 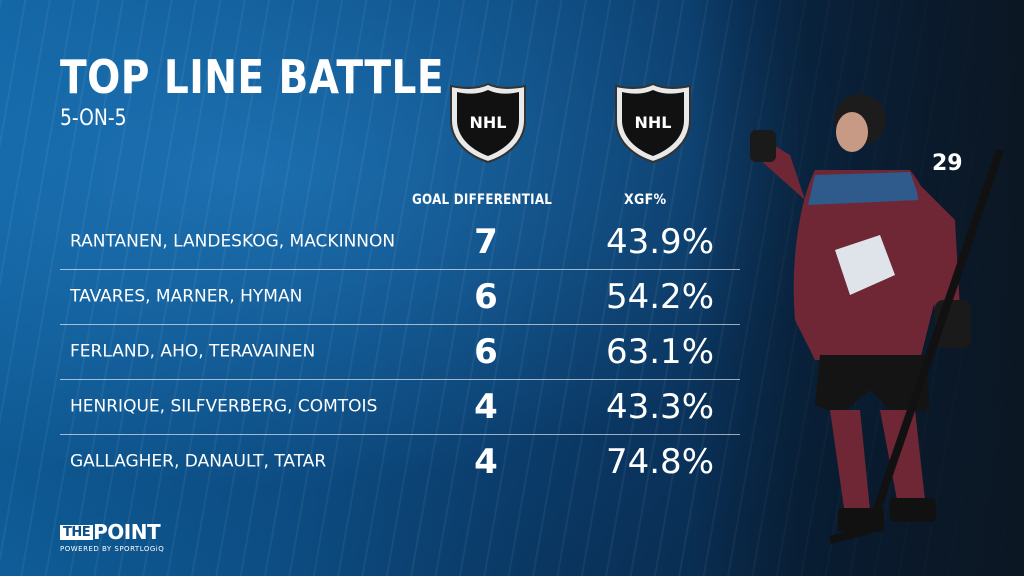 What do you see at coordinates (127, 532) in the screenshot?
I see `logo-point: POINT` at bounding box center [127, 532].